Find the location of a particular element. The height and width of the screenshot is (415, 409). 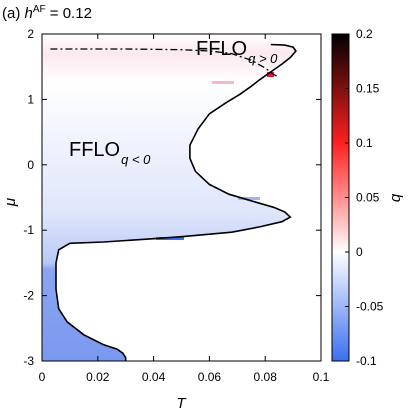

y-tick-label: -1 is located at coordinates (28, 230).